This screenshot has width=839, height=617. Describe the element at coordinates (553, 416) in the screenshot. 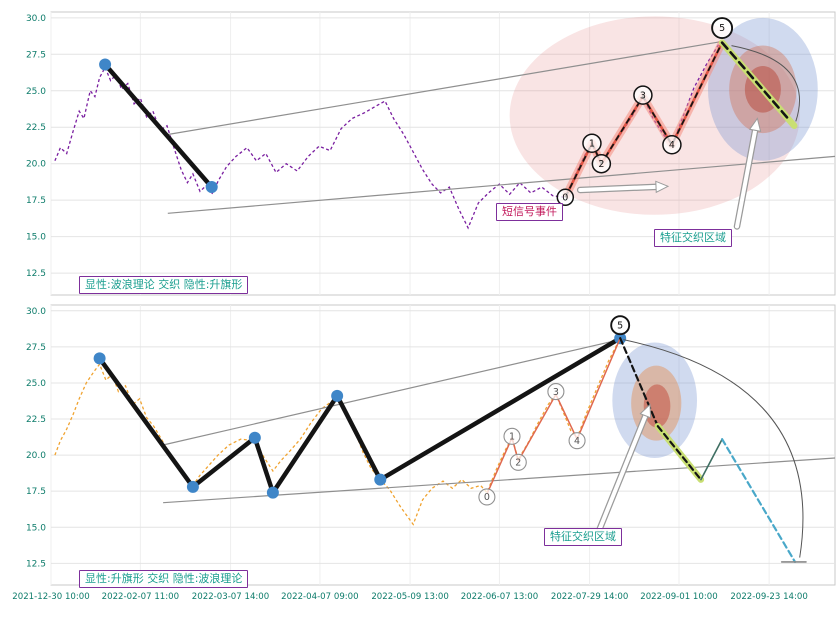

I see `wave-line` at that location.